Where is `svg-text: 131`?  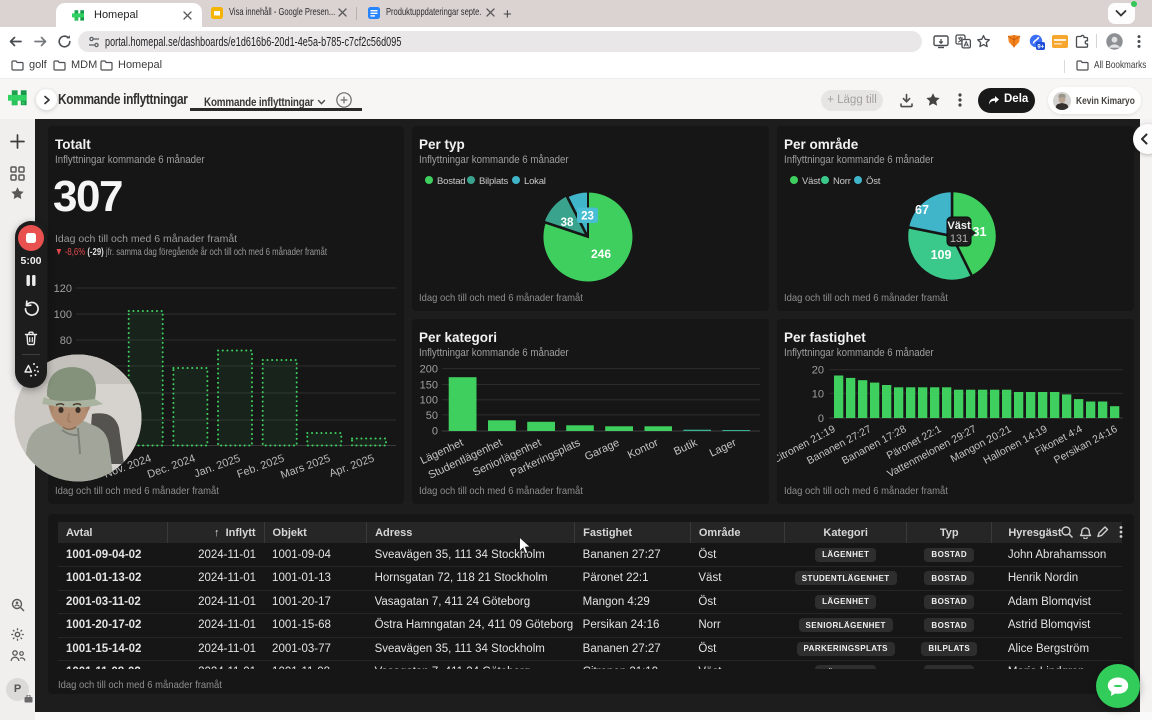 svg-text: 131 is located at coordinates (959, 239).